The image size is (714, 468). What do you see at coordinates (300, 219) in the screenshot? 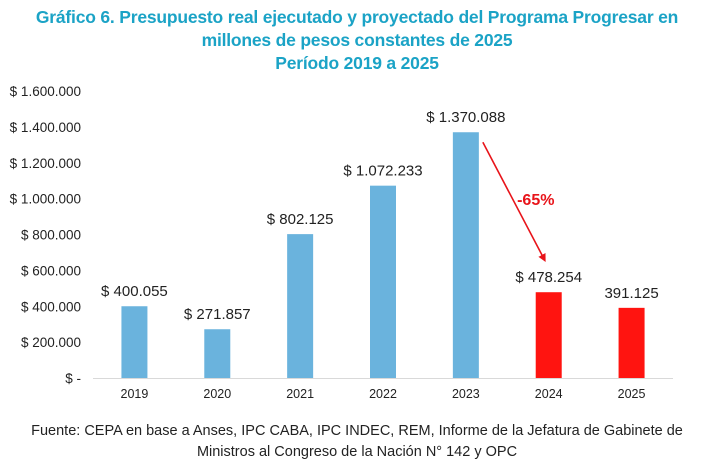
I see `data-label-2021: $ 802.125` at bounding box center [300, 219].